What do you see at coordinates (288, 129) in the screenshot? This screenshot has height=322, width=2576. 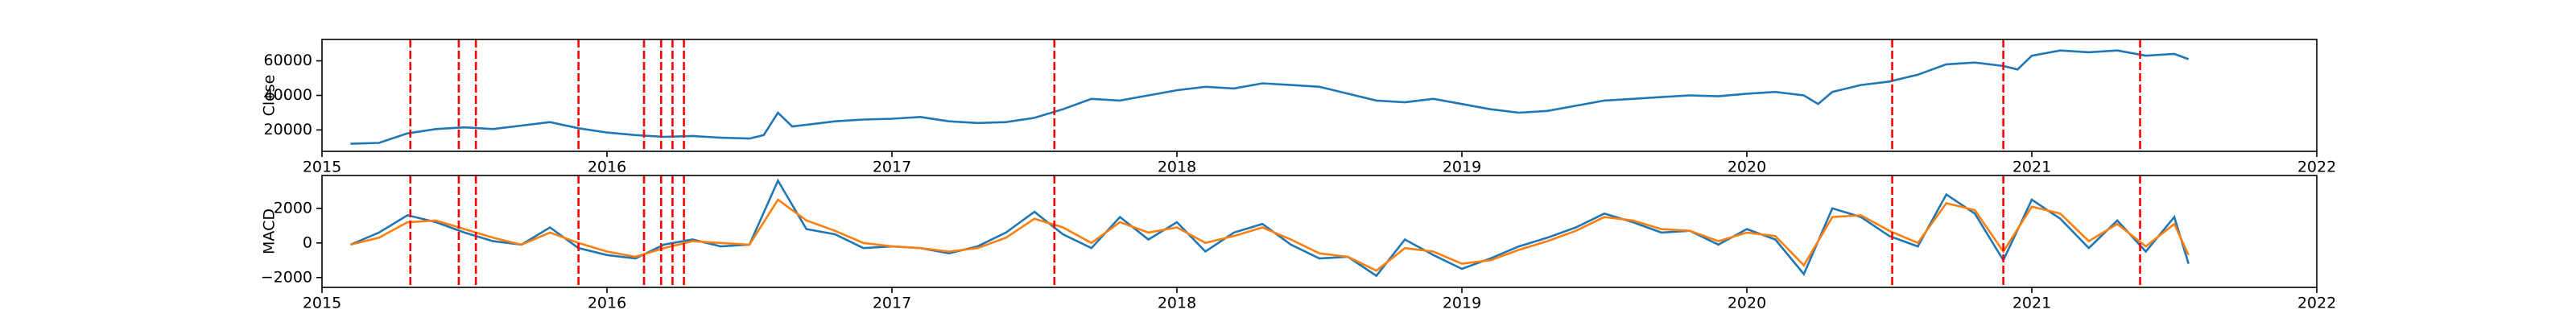 I see `y-tick-label: 20000` at bounding box center [288, 129].